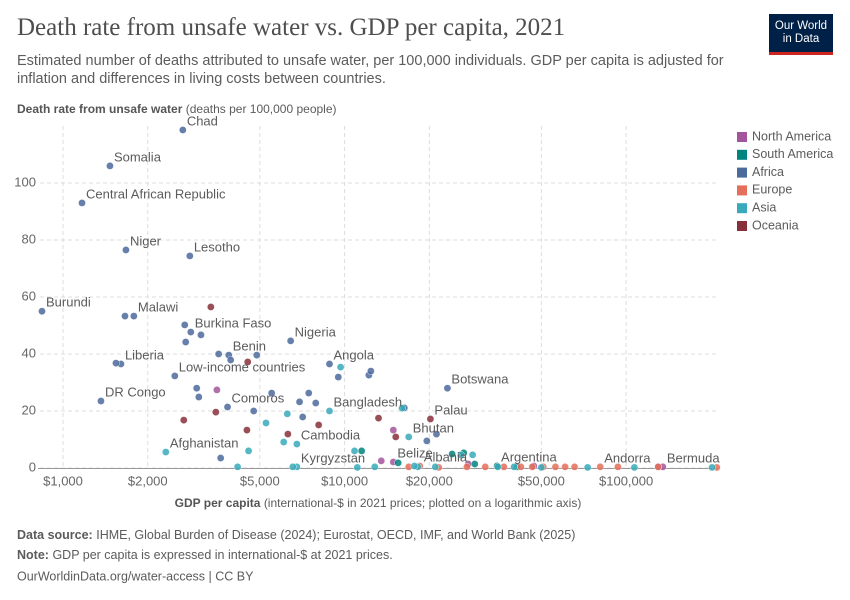 The height and width of the screenshot is (600, 850). I want to click on point-label: Nigeria, so click(316, 331).